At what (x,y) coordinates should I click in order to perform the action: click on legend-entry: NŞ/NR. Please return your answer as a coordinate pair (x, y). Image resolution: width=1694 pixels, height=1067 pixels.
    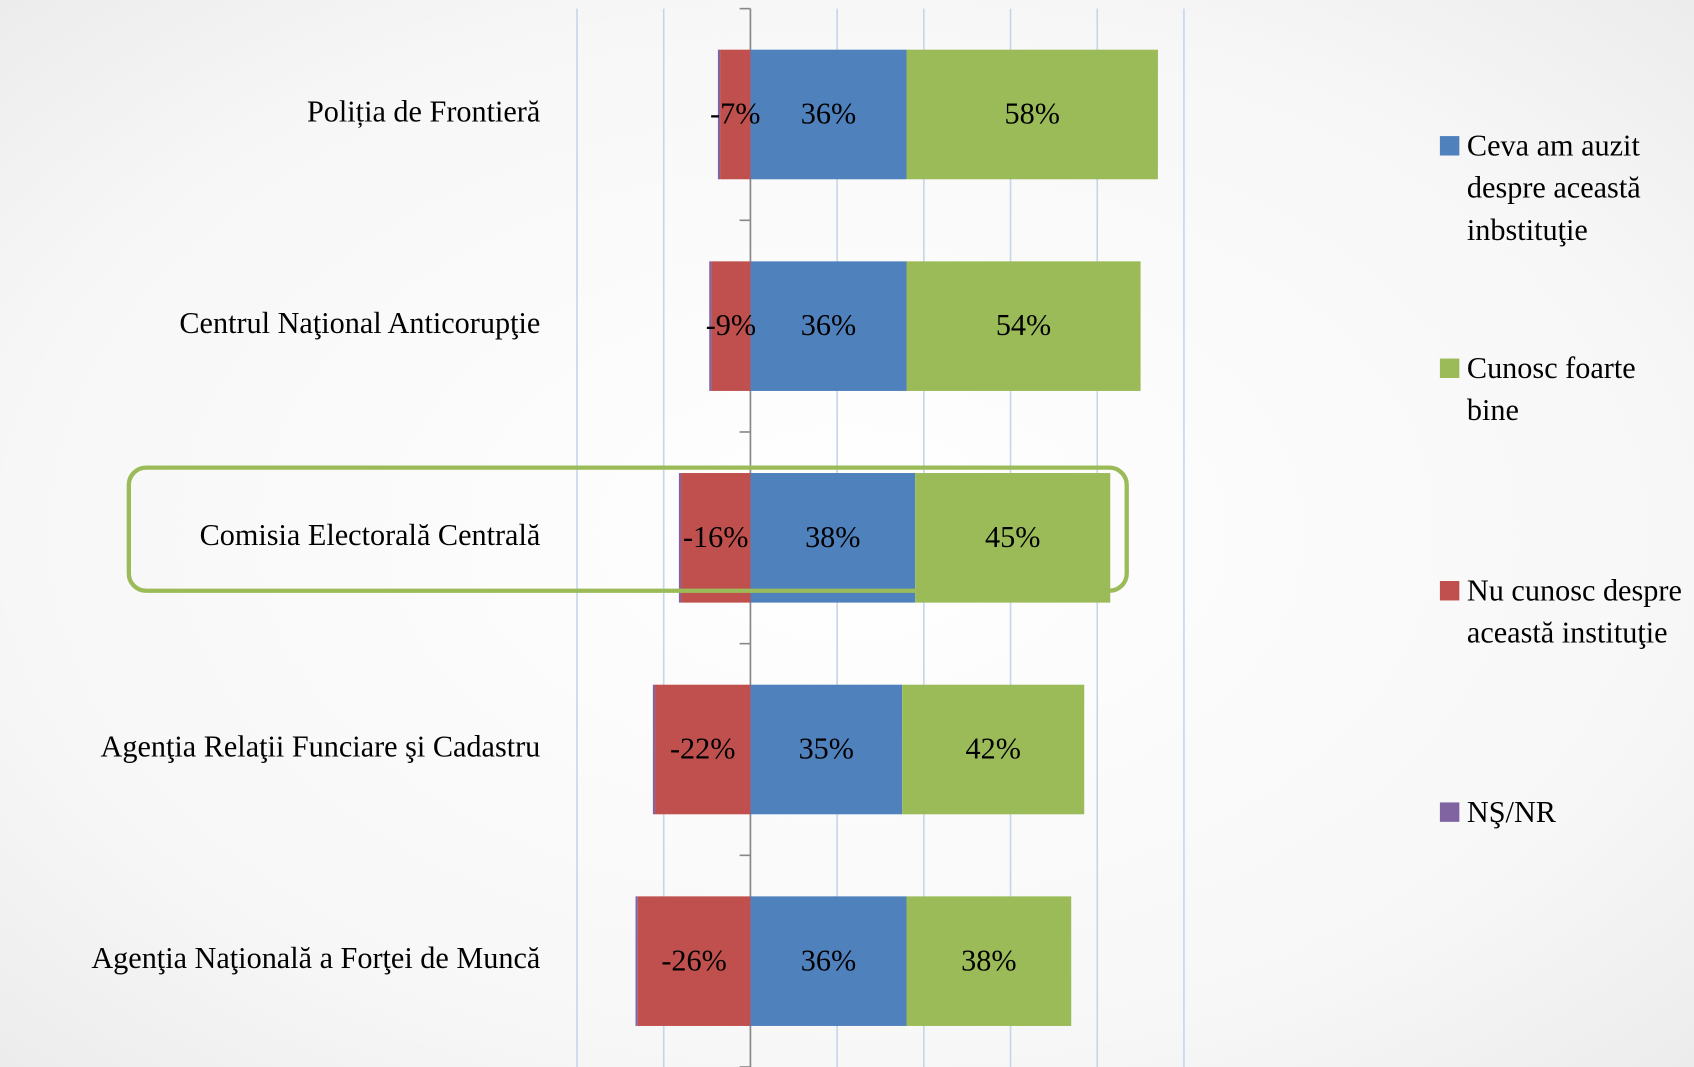
    Looking at the image, I should click on (1511, 812).